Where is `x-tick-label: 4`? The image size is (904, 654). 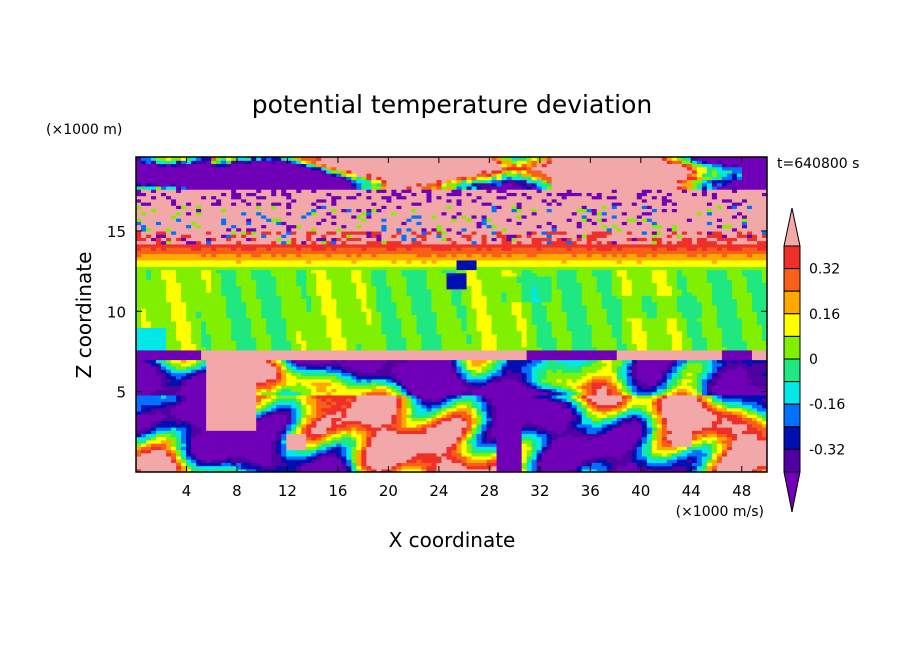 x-tick-label: 4 is located at coordinates (187, 491).